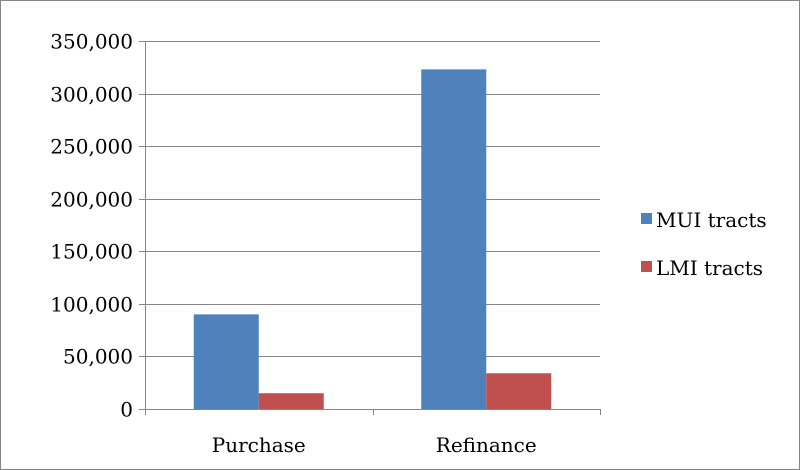 The width and height of the screenshot is (800, 470). I want to click on y-tick-label: 100,000, so click(91, 305).